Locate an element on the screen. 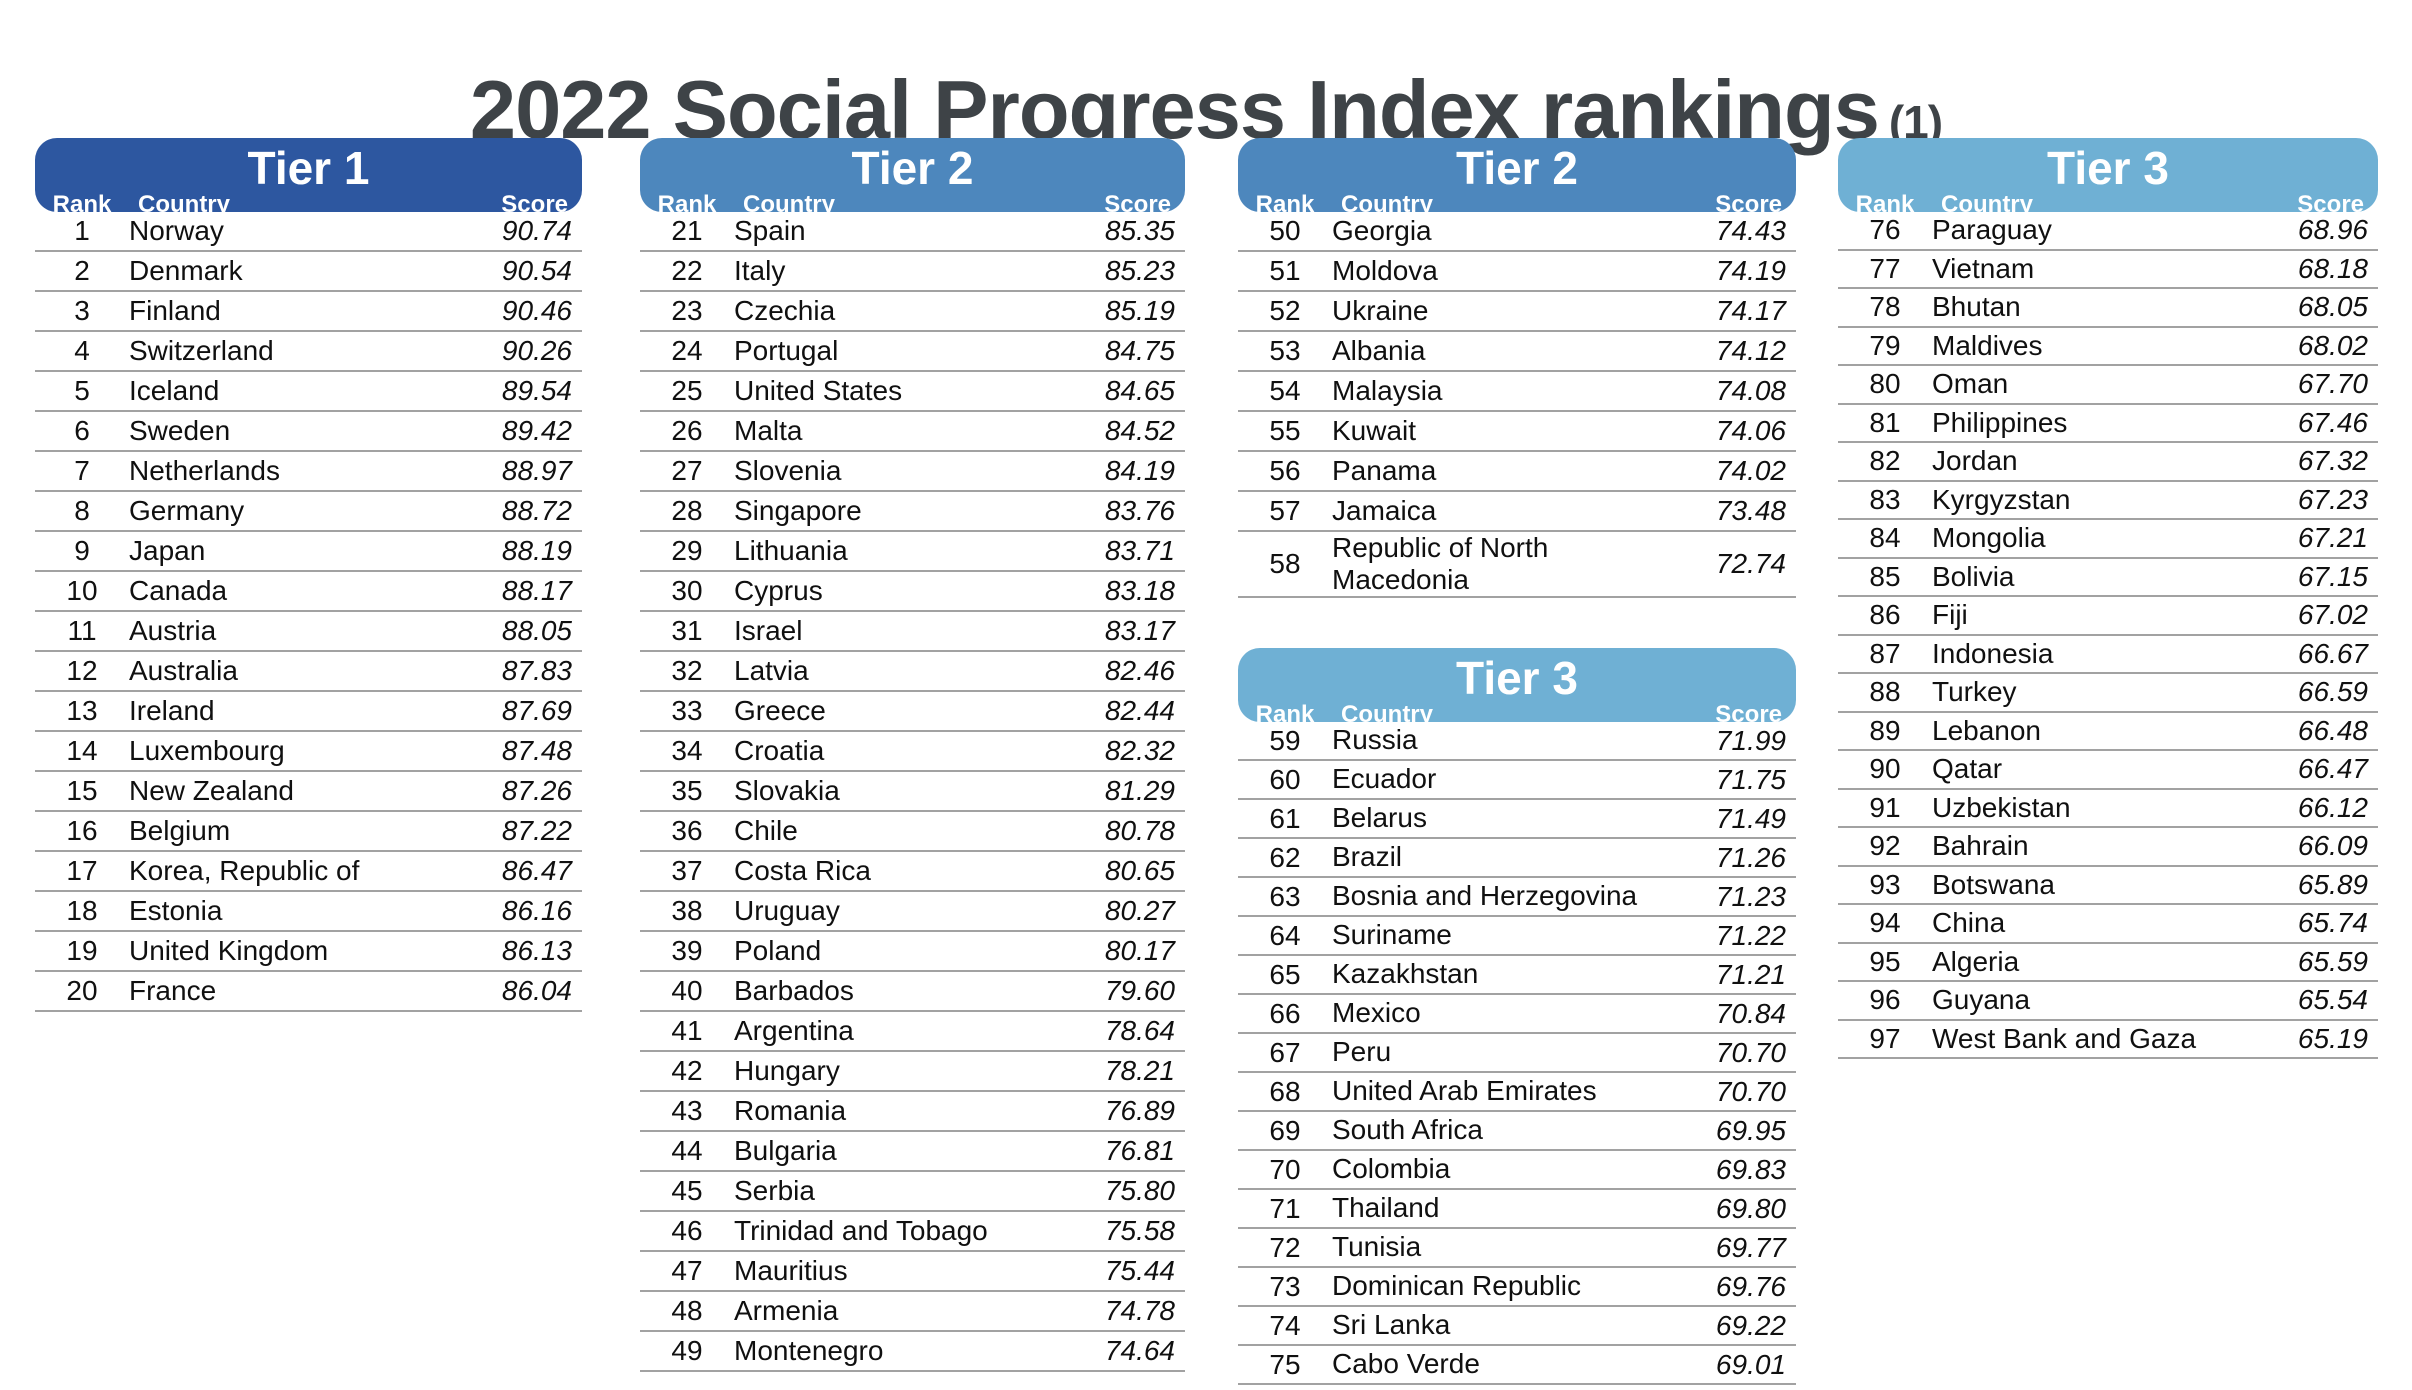  country-cell: Japan is located at coordinates (167, 550).